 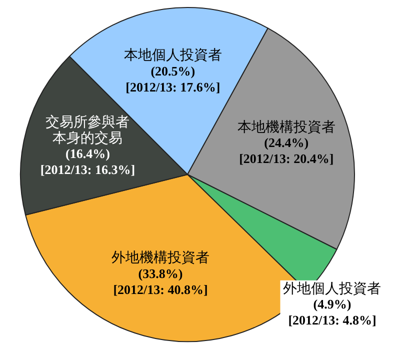 I want to click on data-label: (16.4%), so click(x=88, y=154).